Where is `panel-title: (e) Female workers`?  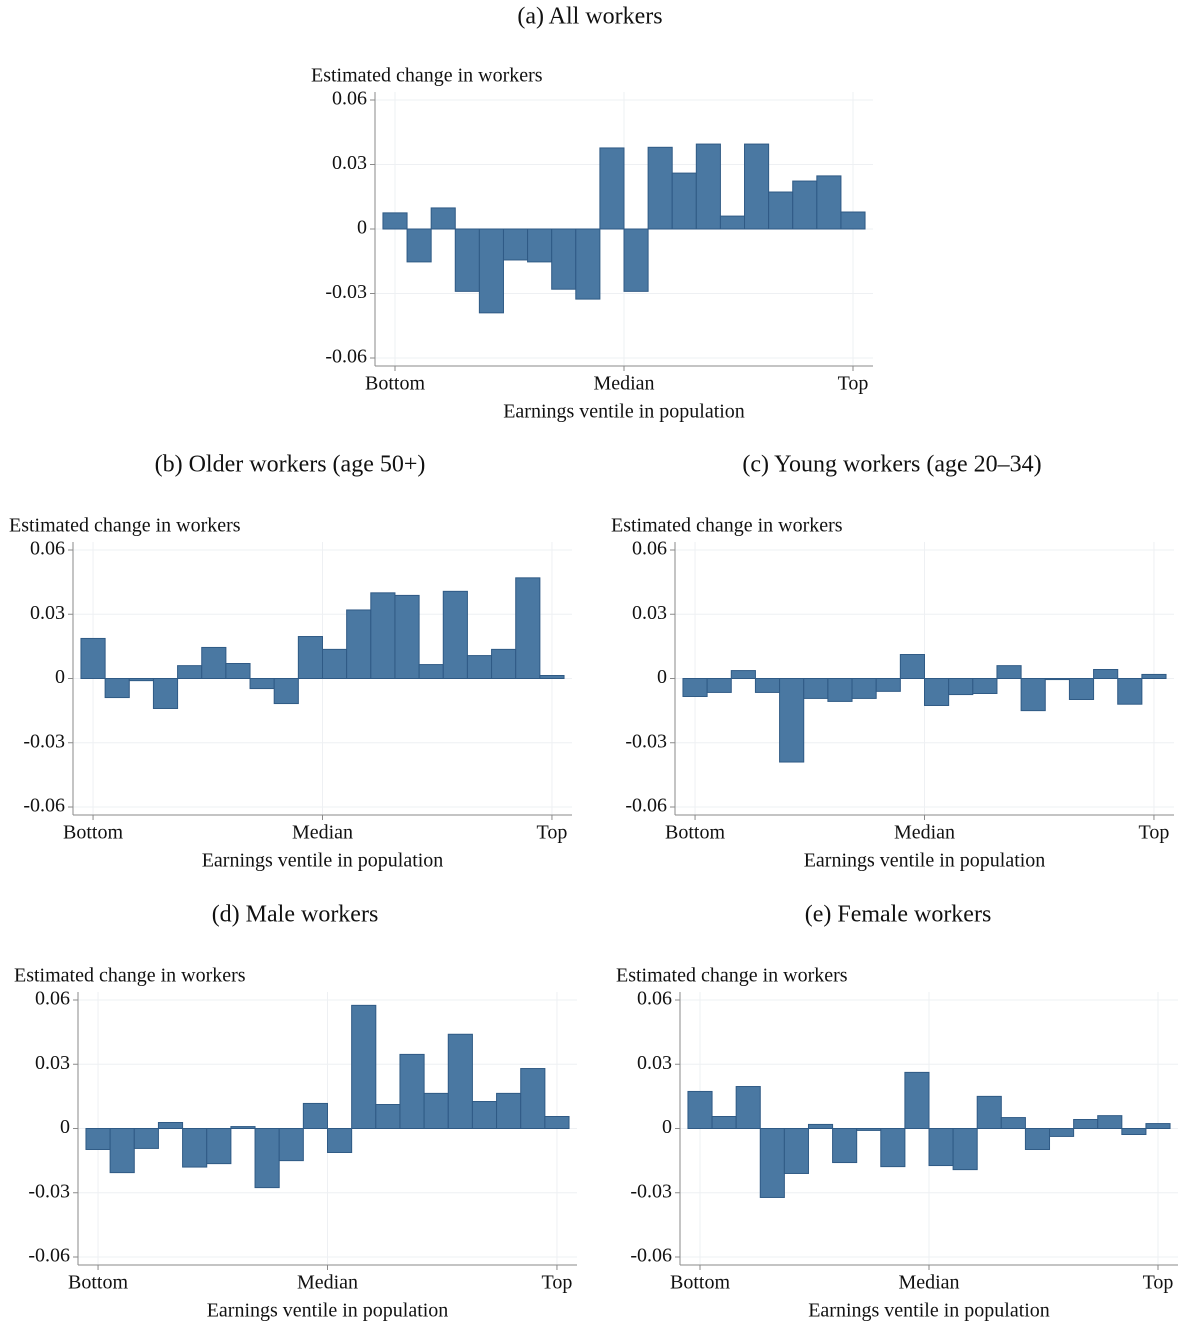 panel-title: (e) Female workers is located at coordinates (898, 915).